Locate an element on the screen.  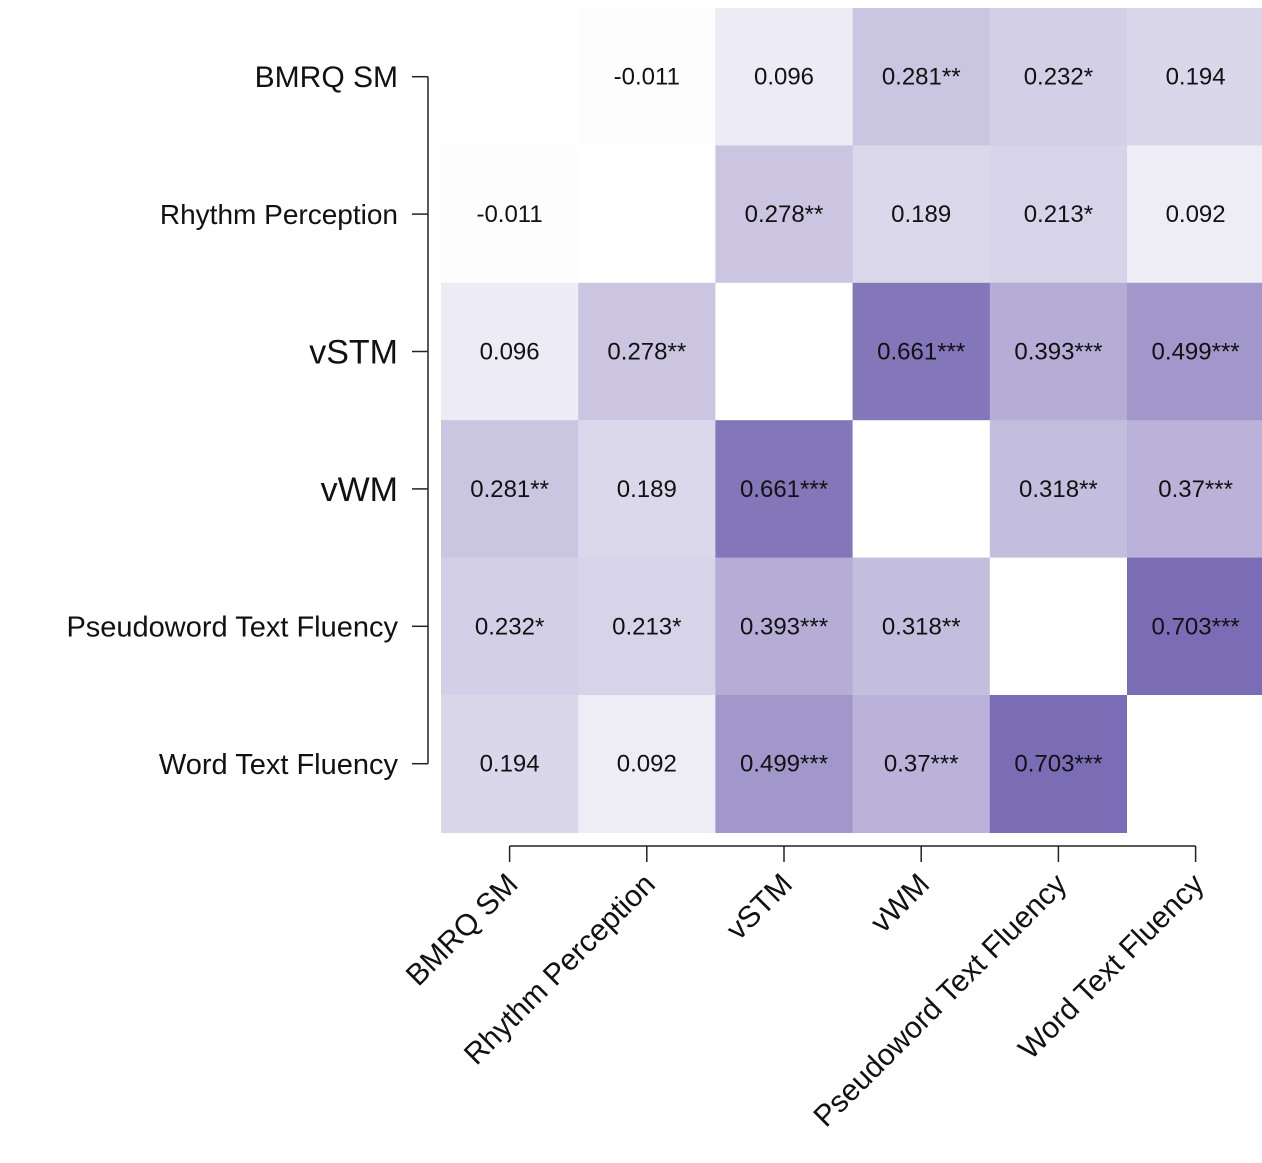
row-label-bmrq-sm: BMRQ SM is located at coordinates (326, 77).